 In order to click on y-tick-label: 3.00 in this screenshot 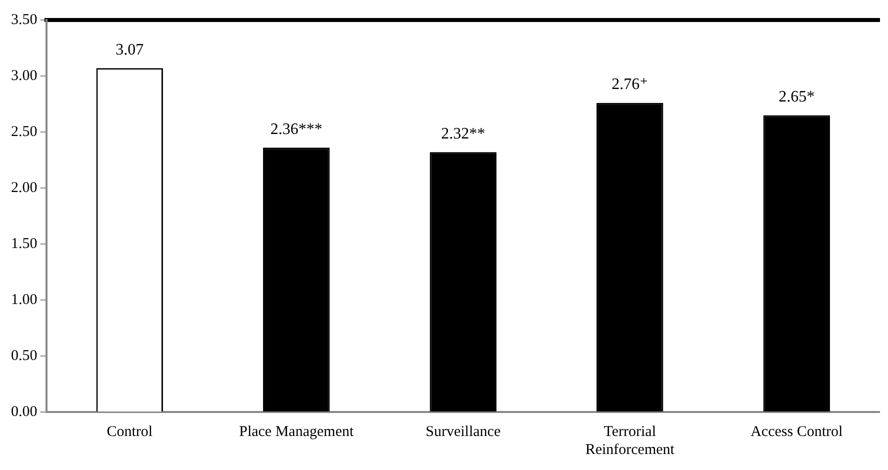, I will do `click(24, 76)`.